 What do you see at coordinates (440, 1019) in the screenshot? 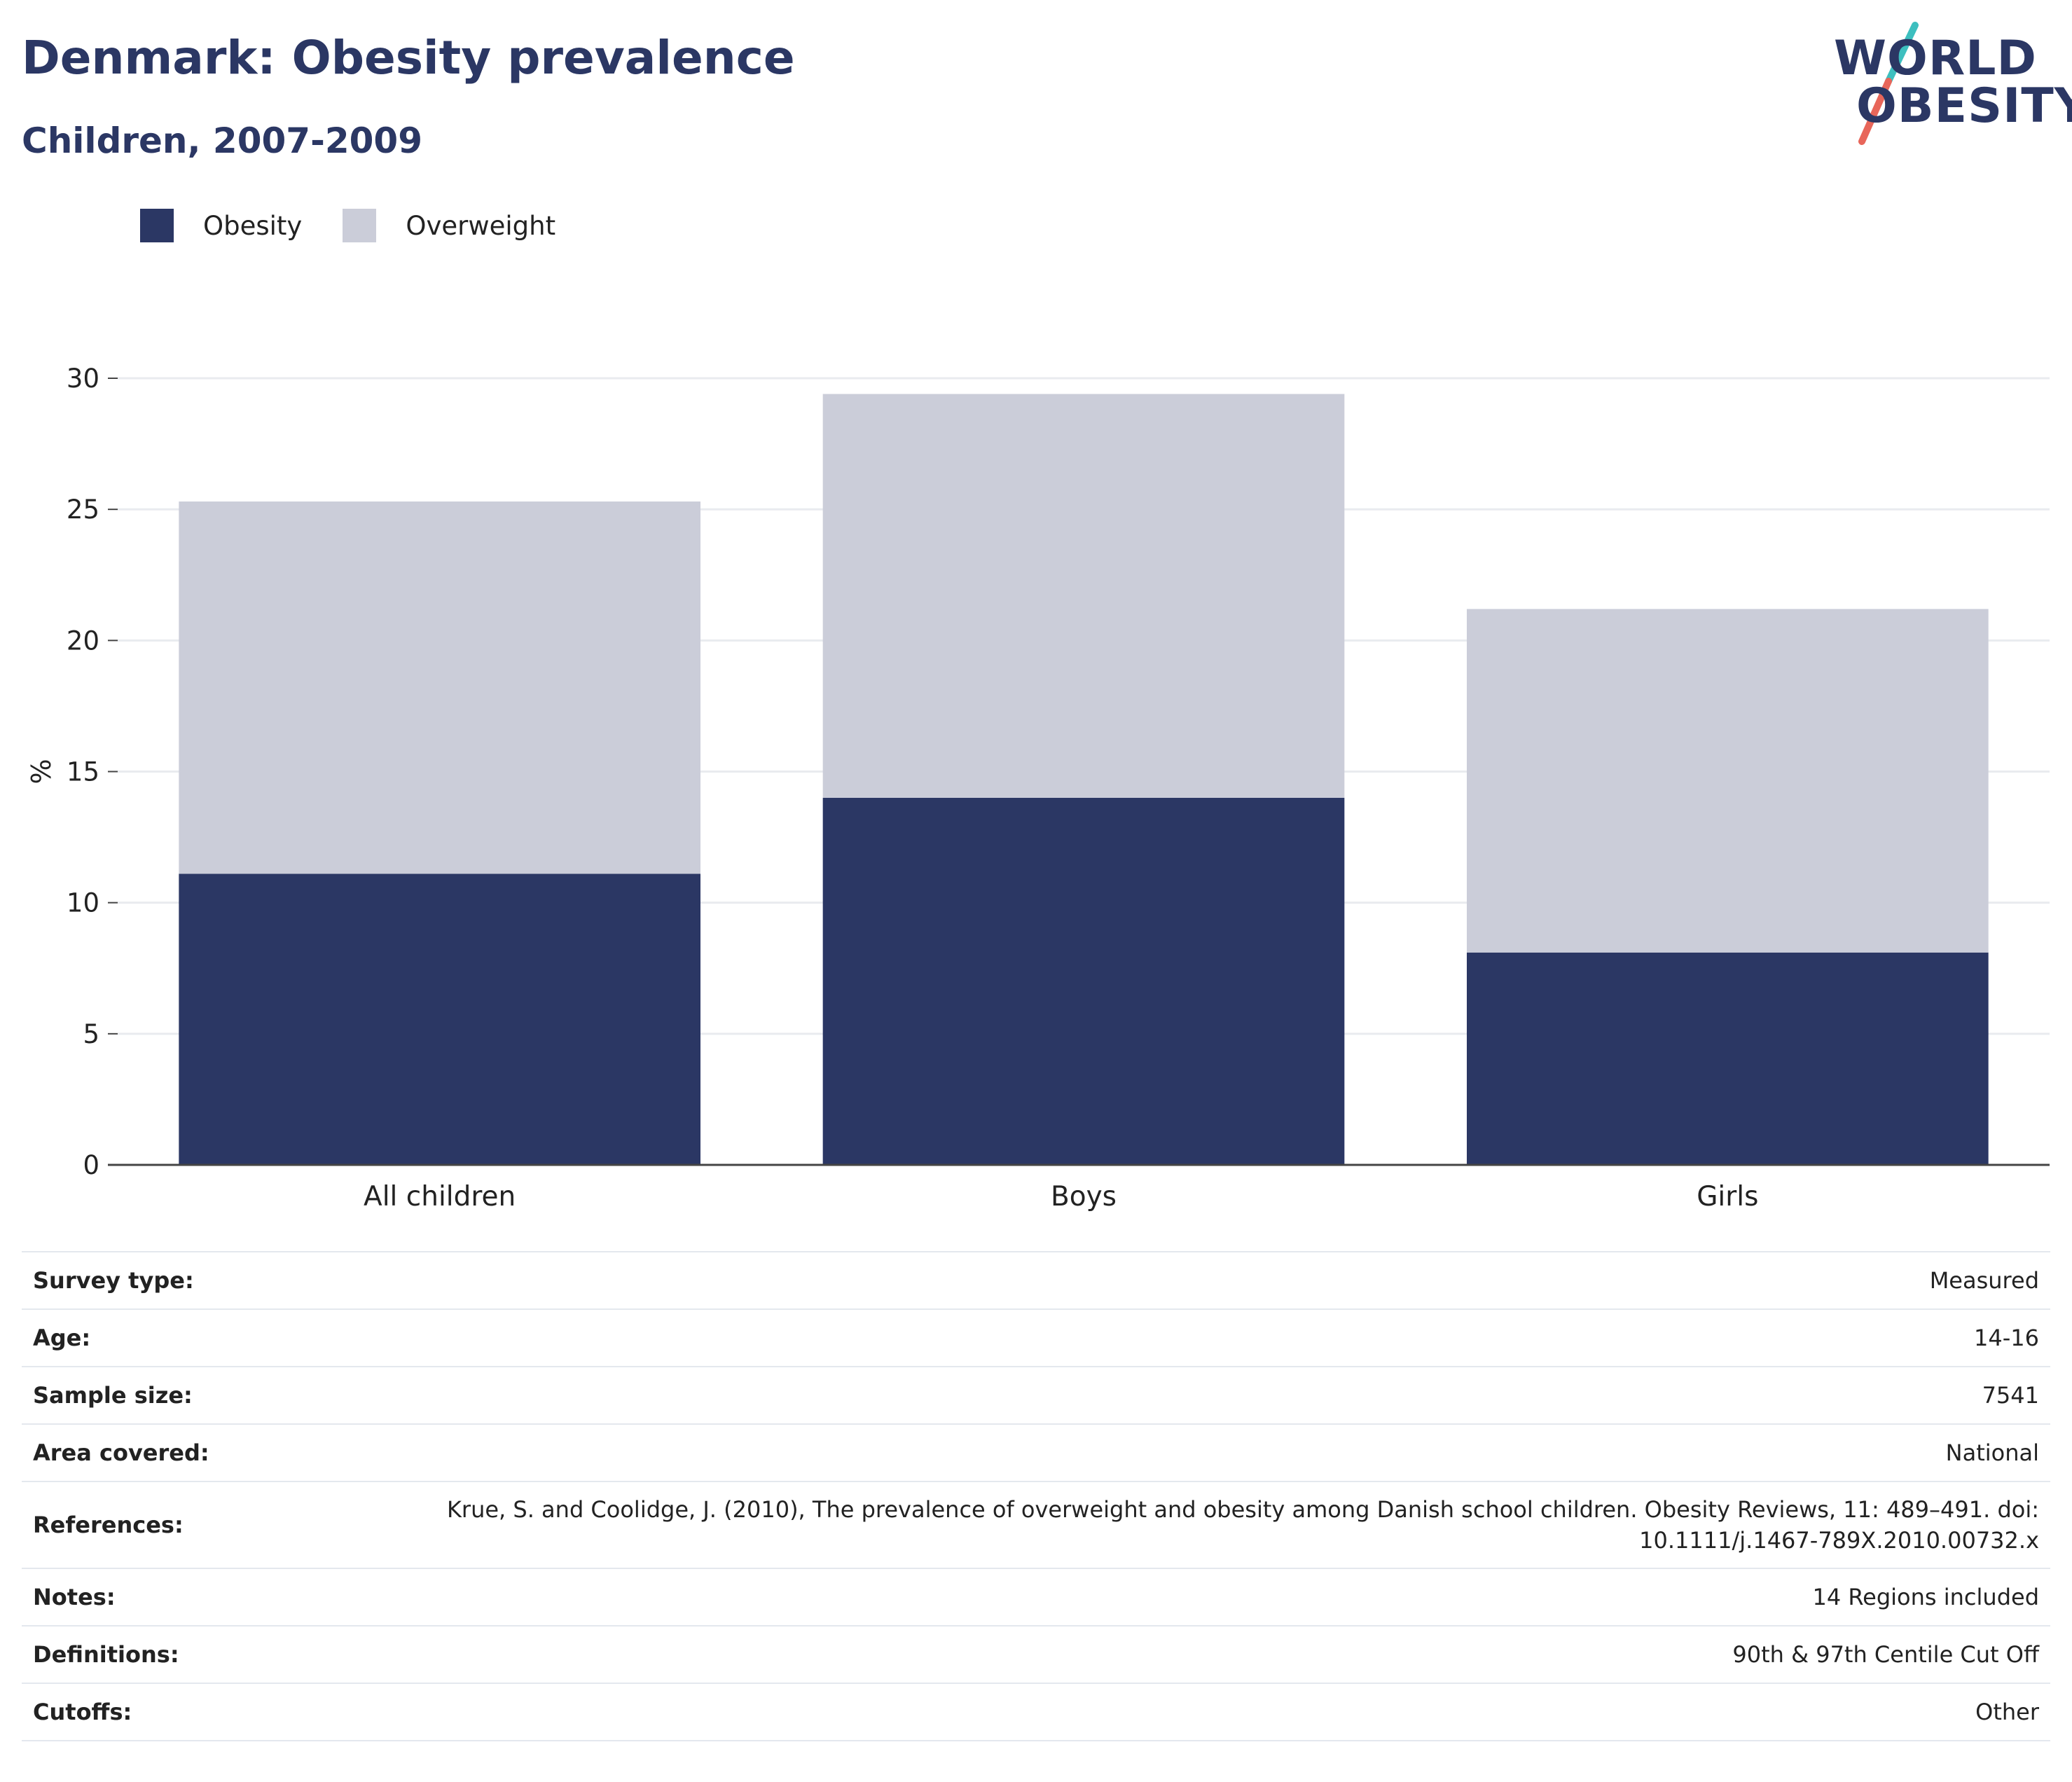
I see `bar-obesity-all-children` at bounding box center [440, 1019].